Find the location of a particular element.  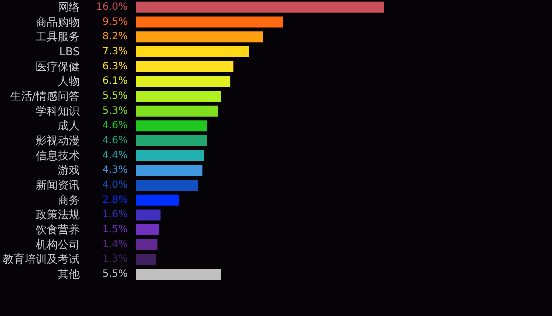

data-label: 4.4% is located at coordinates (115, 156).